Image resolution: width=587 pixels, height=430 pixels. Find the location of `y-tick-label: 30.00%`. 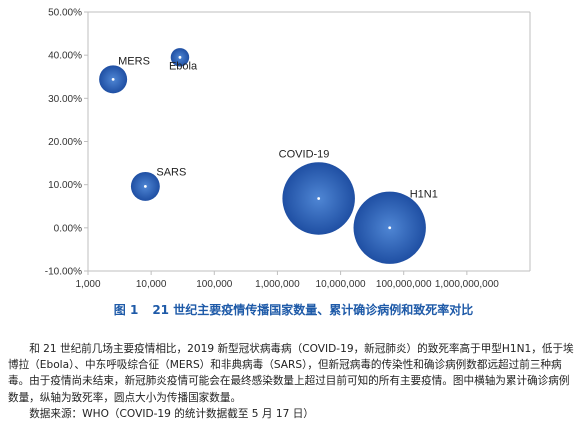

y-tick-label: 30.00% is located at coordinates (65, 99).